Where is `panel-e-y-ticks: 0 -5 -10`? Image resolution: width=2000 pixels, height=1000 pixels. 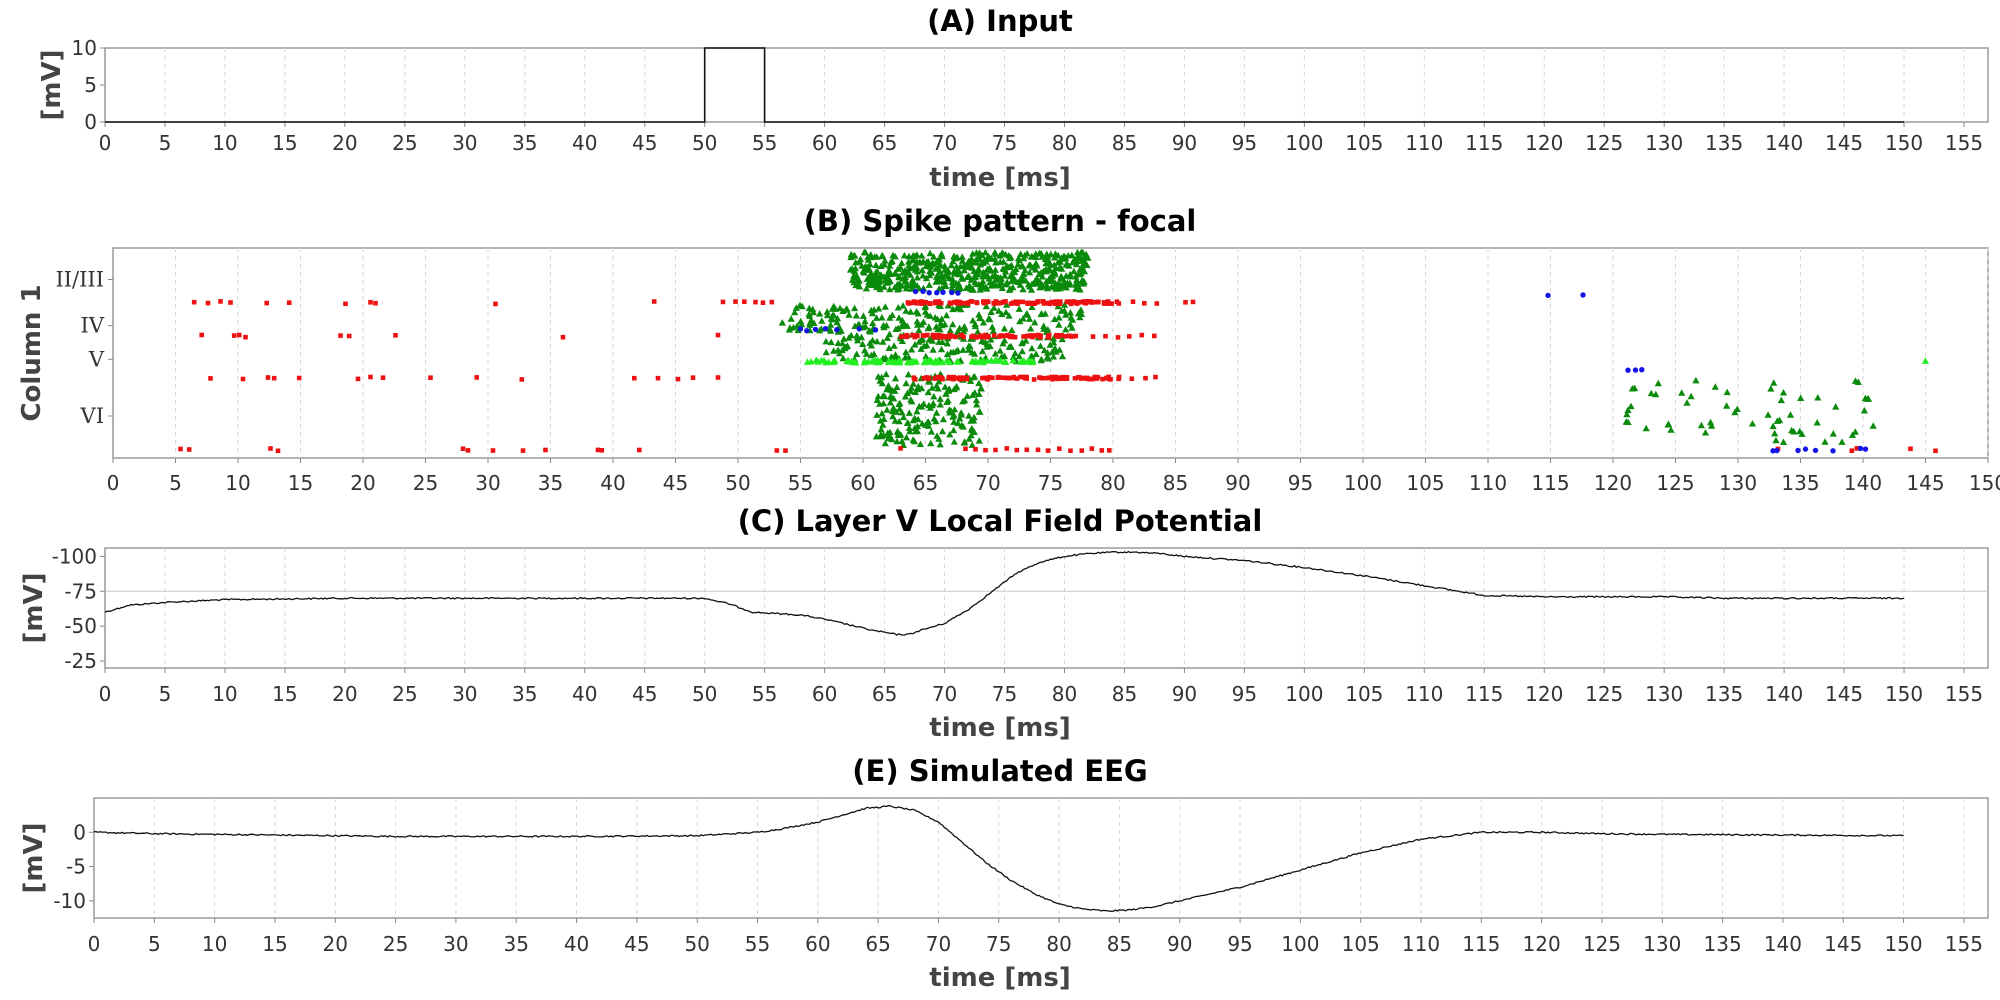 panel-e-y-ticks: 0 -5 -10 is located at coordinates (73, 866).